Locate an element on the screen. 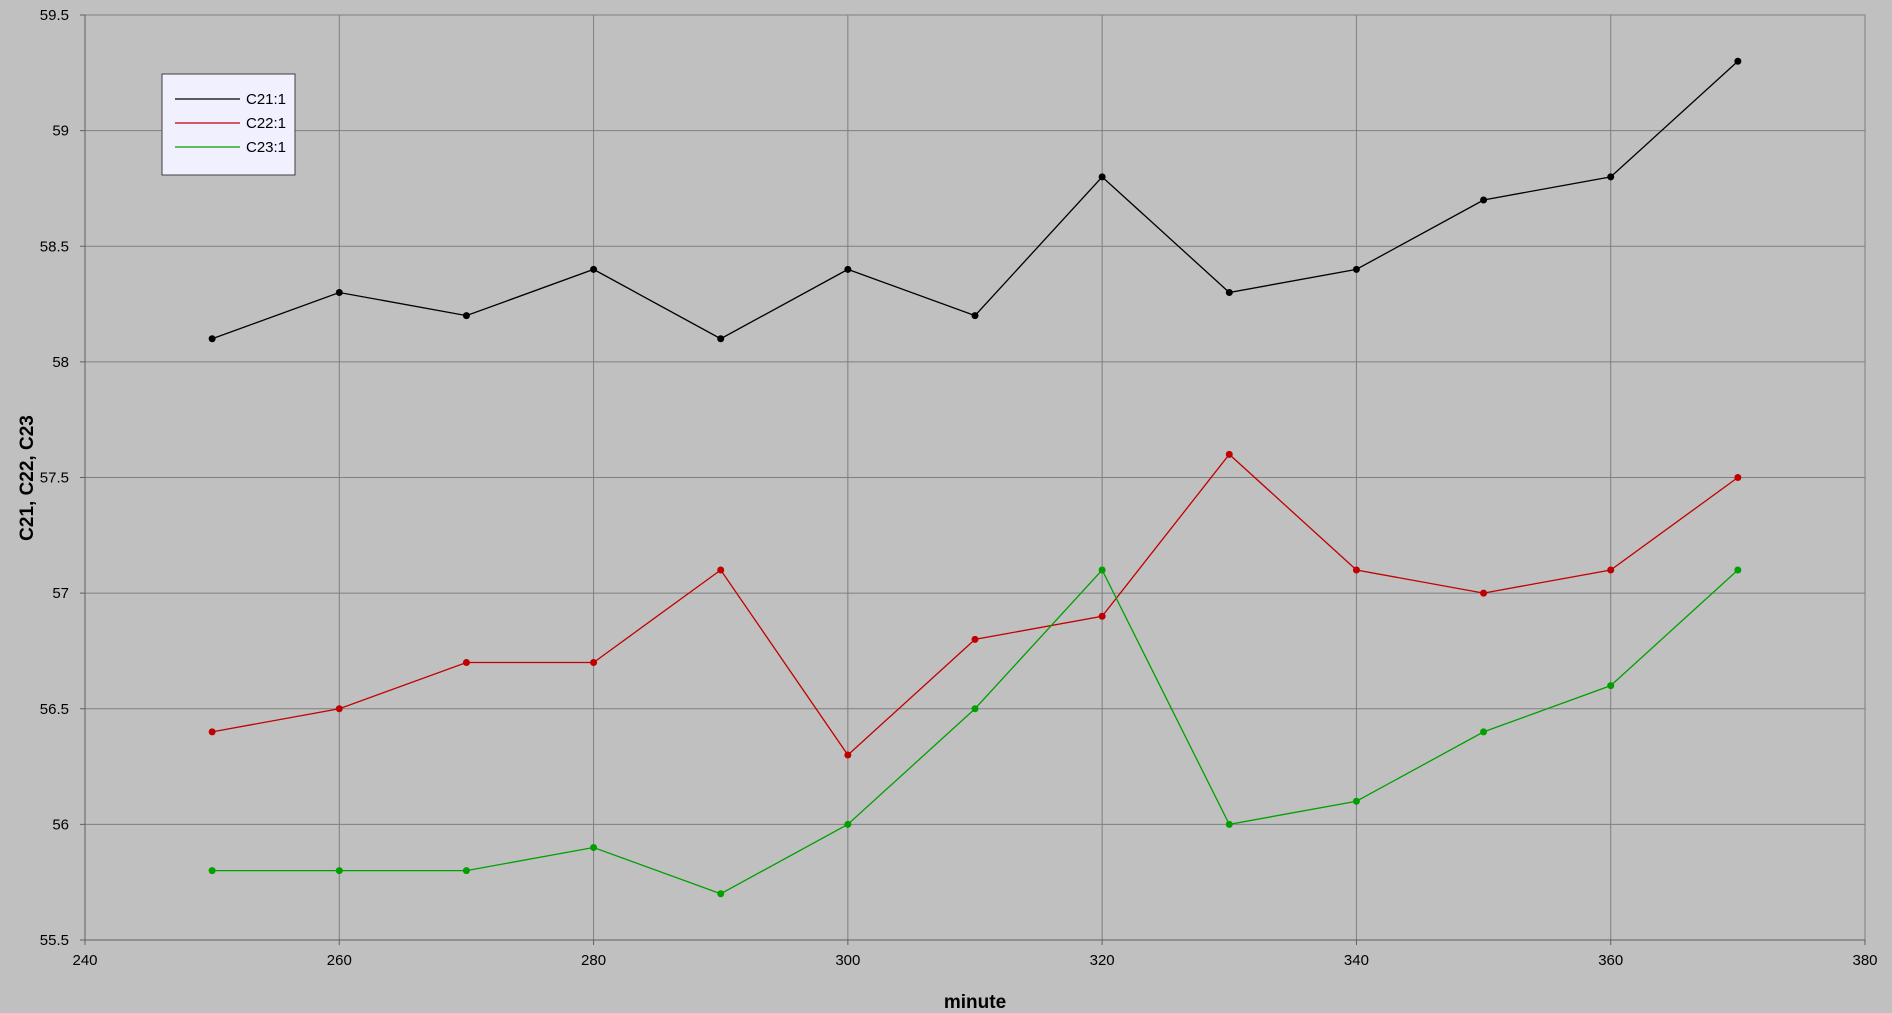 This screenshot has height=1013, width=1892. y-tick-label: 57.5 is located at coordinates (54, 478).